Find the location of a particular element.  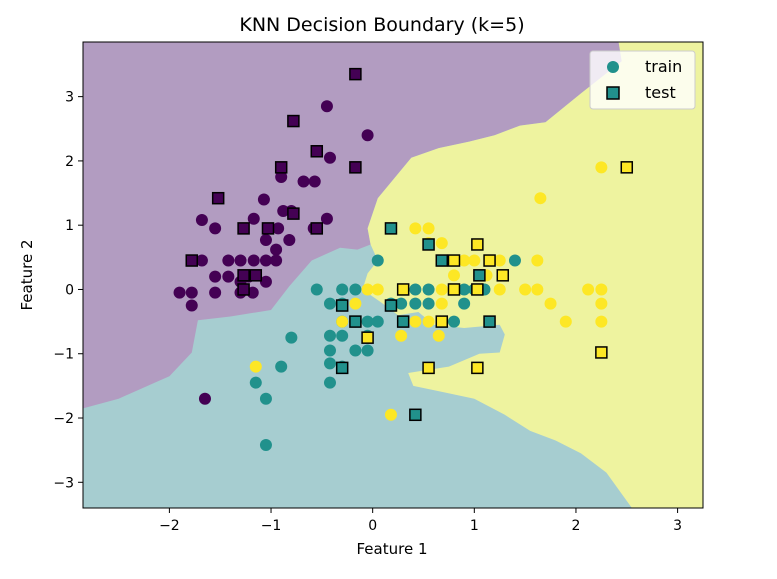

legend-test-label: test is located at coordinates (660, 92).